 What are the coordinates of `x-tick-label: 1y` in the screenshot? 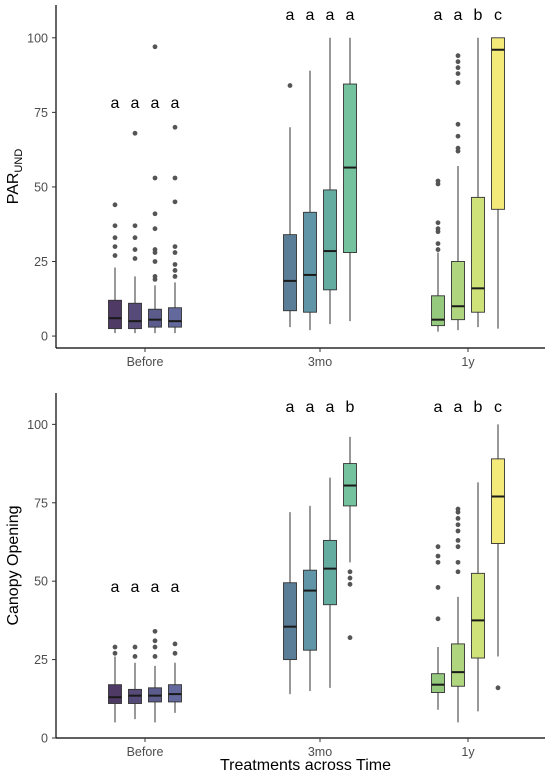 It's located at (468, 362).